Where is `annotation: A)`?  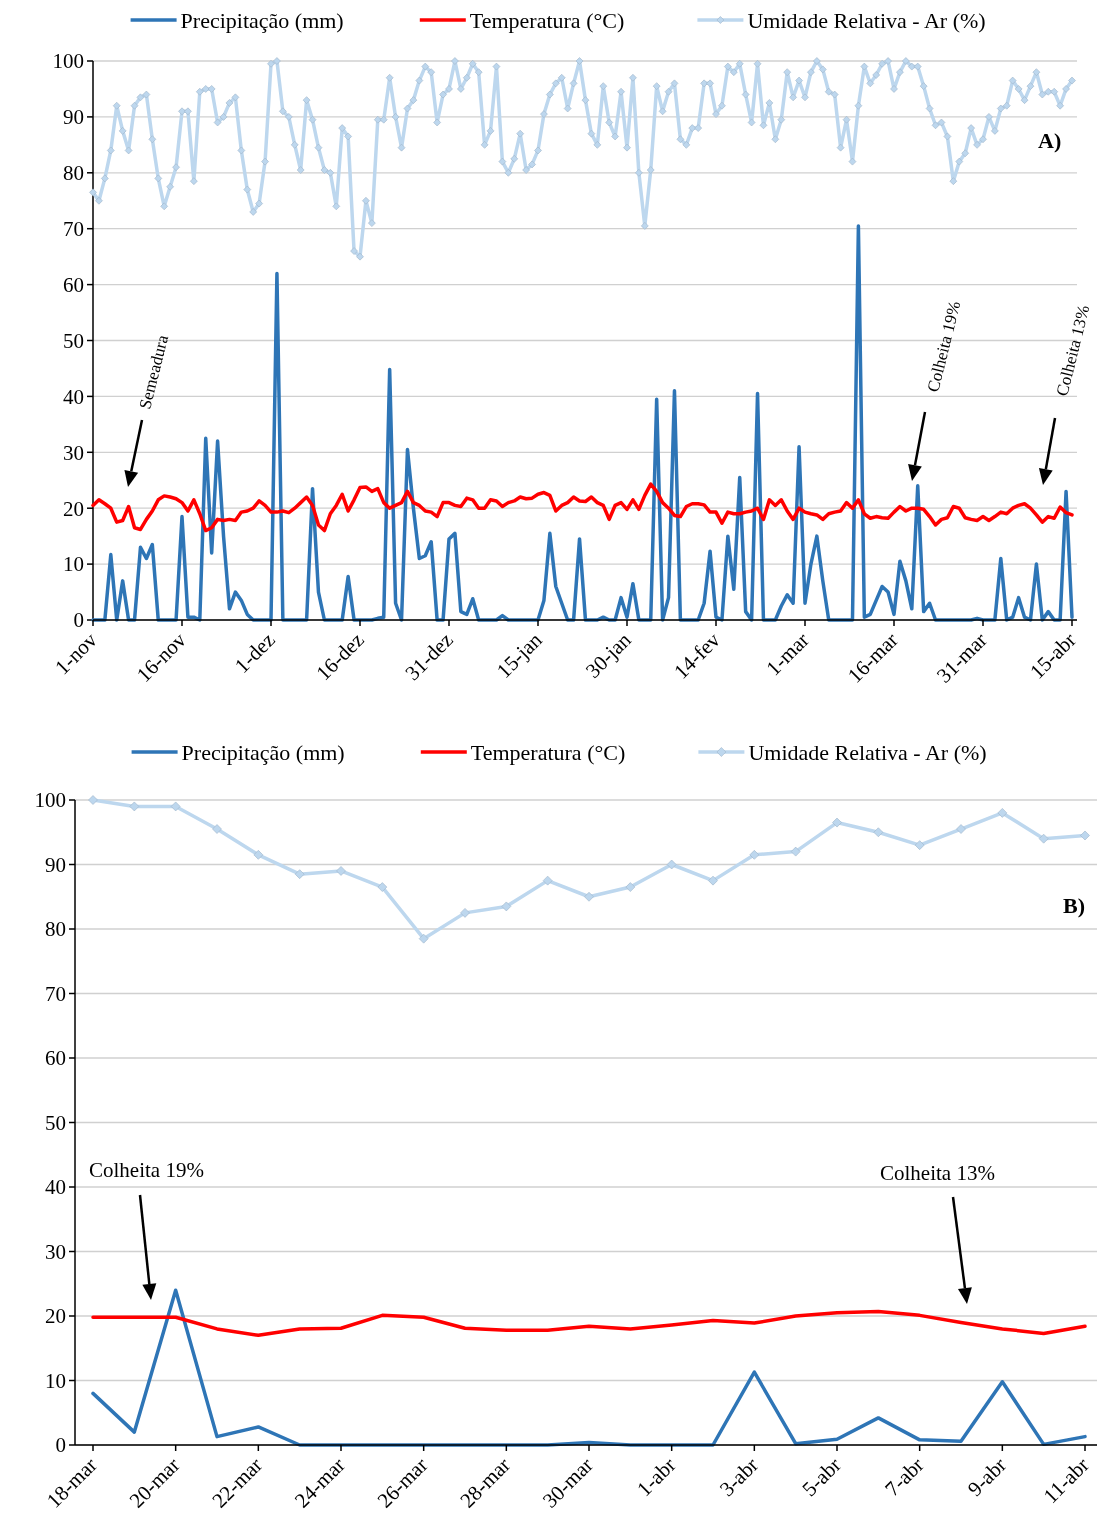
annotation: A) is located at coordinates (1050, 140).